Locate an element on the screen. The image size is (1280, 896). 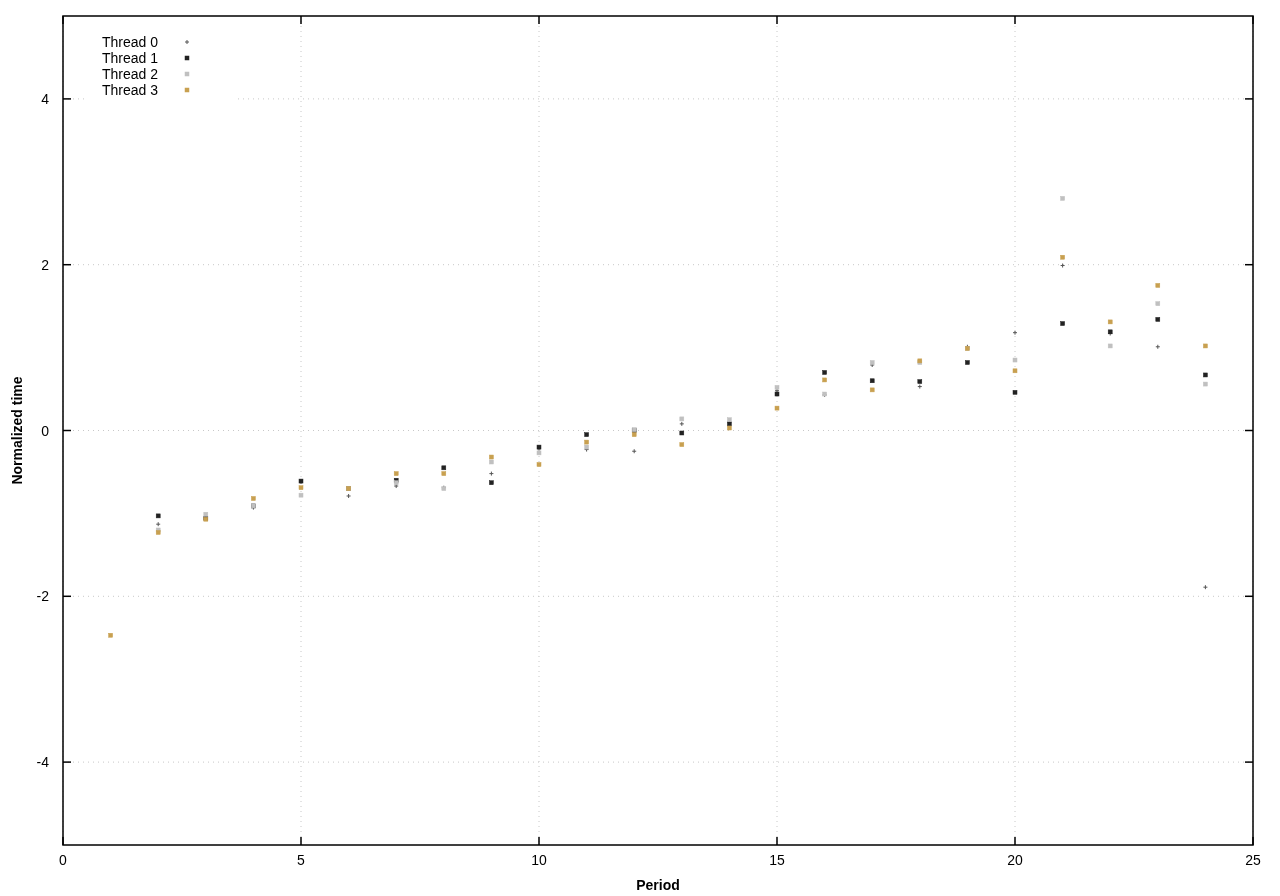
x-tick-label: 20 is located at coordinates (1015, 860).